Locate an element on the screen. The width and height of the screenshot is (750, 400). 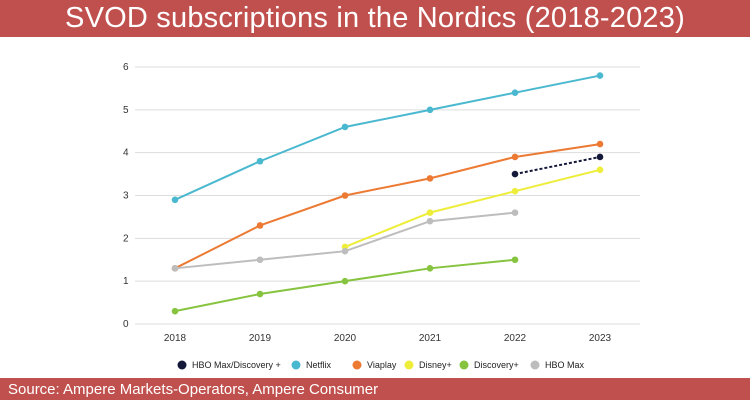
legend-label-hbo-max-discovery: HBO Max/Discovery + is located at coordinates (236, 365).